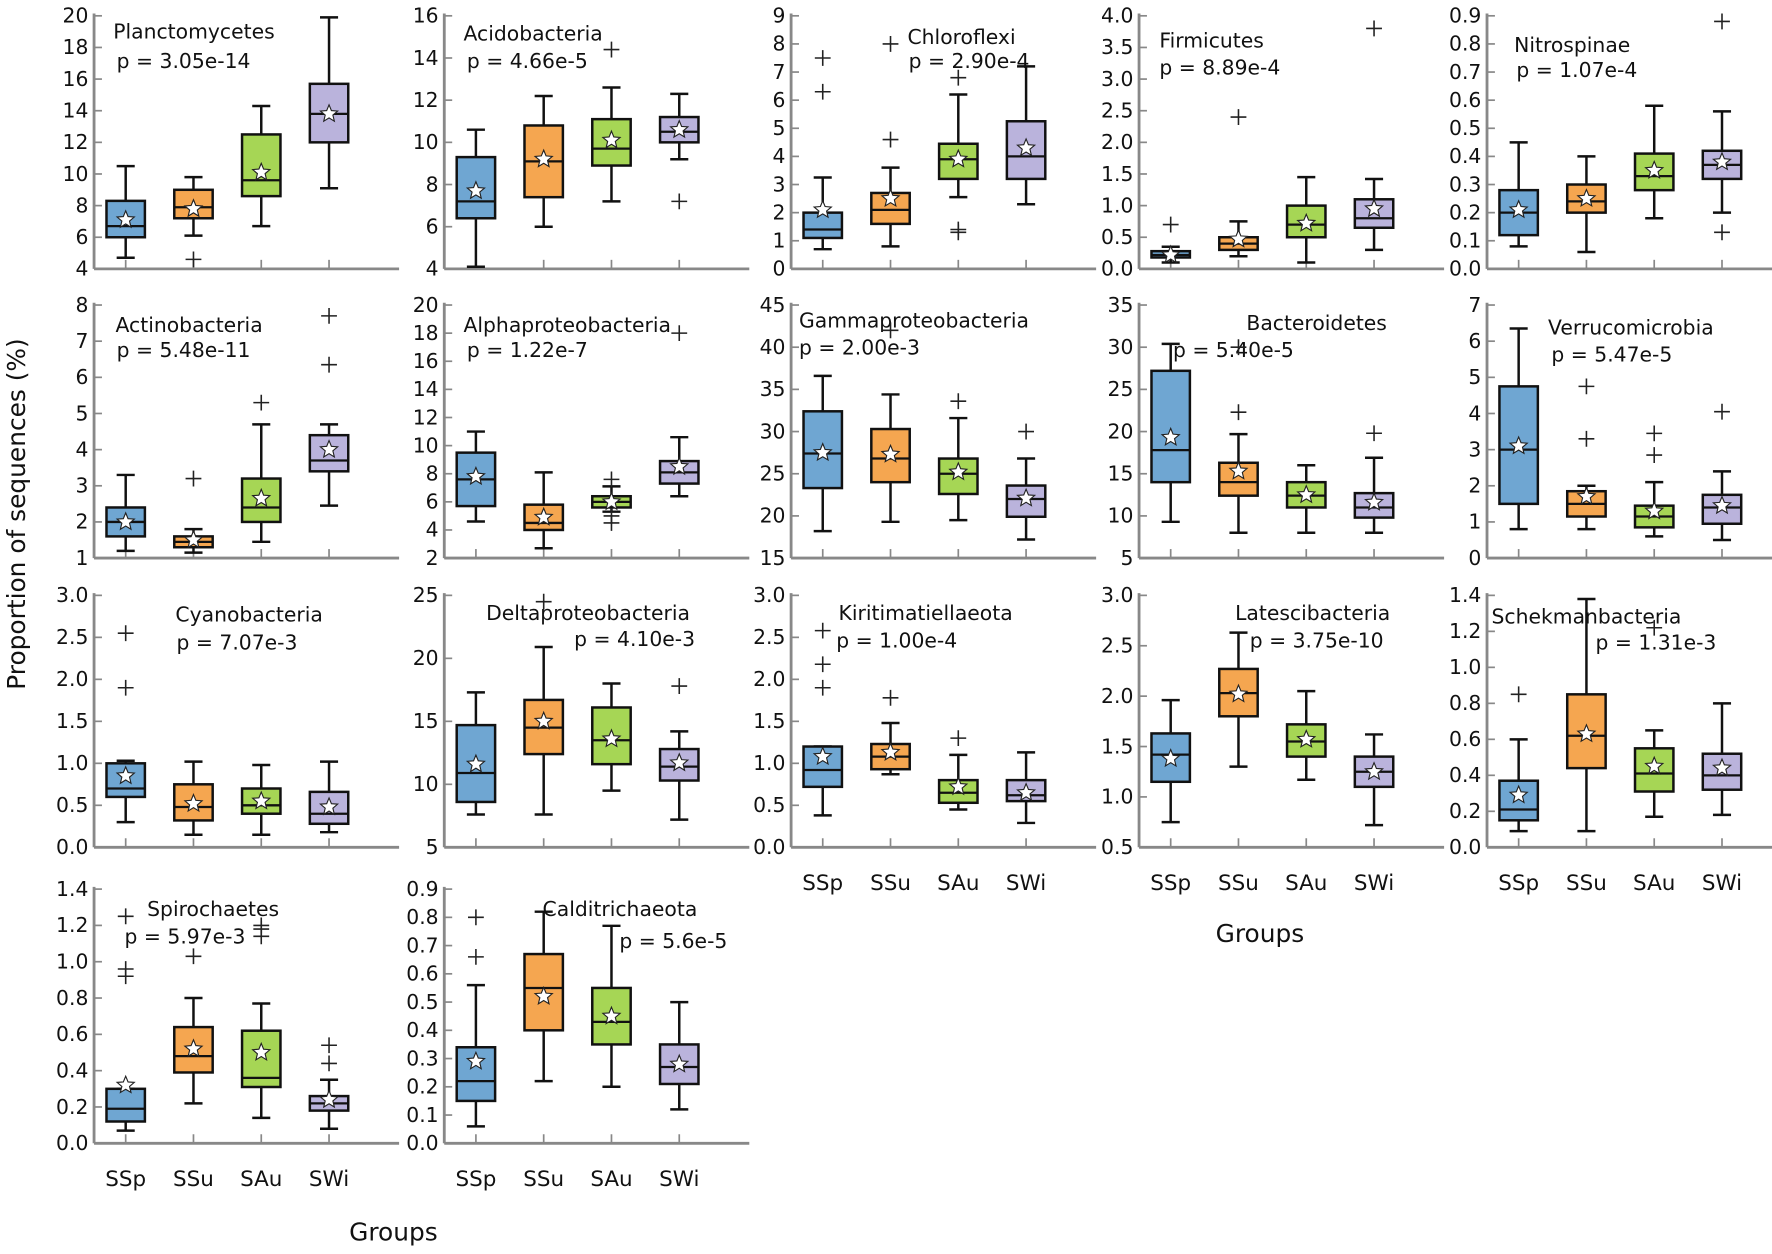 Image resolution: width=1772 pixels, height=1254 pixels. What do you see at coordinates (620, 909) in the screenshot?
I see `panel-title: Calditrichaeota` at bounding box center [620, 909].